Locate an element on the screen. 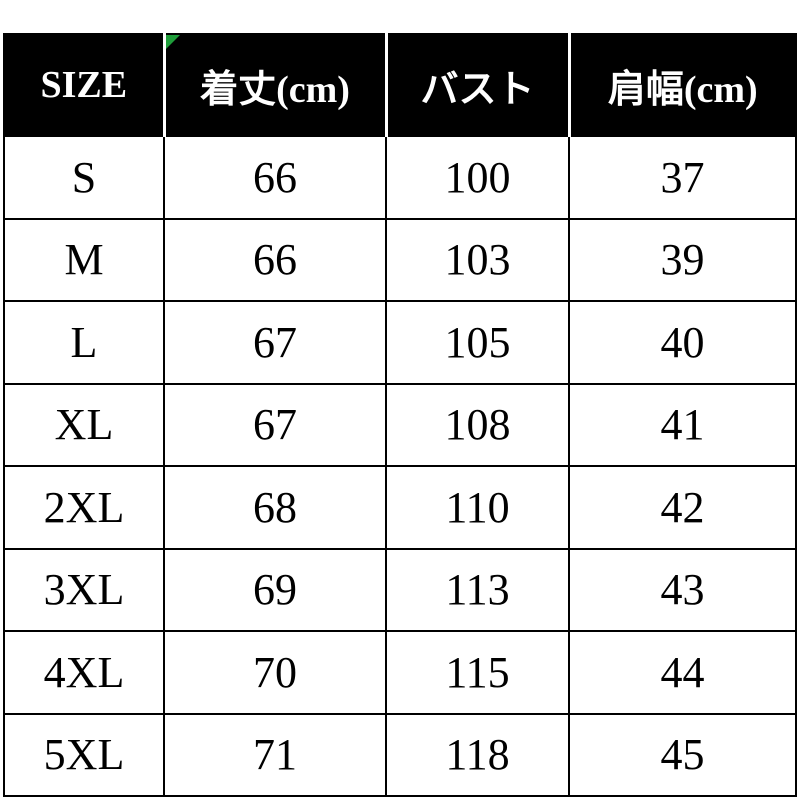  cell-shoulder: 39 is located at coordinates (682, 259).